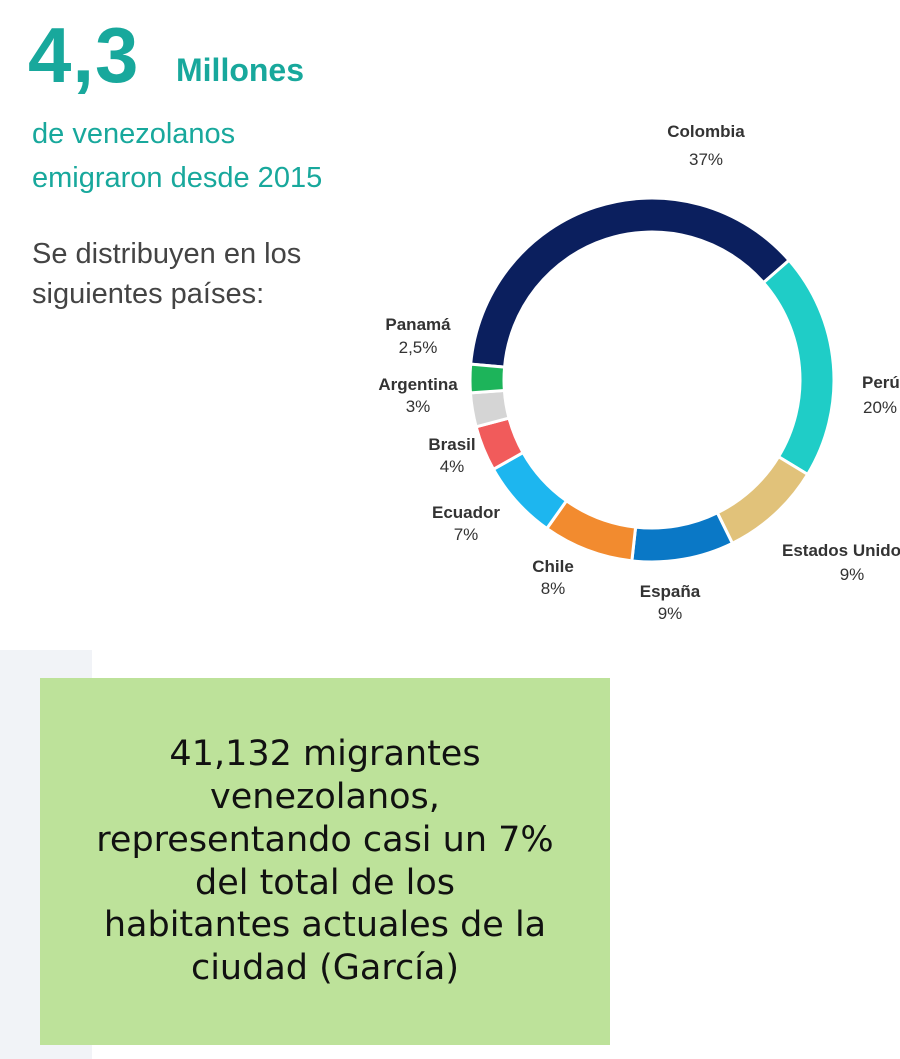 Image resolution: width=900 pixels, height=1059 pixels. What do you see at coordinates (325, 967) in the screenshot?
I see `note-line: ciudad (García)` at bounding box center [325, 967].